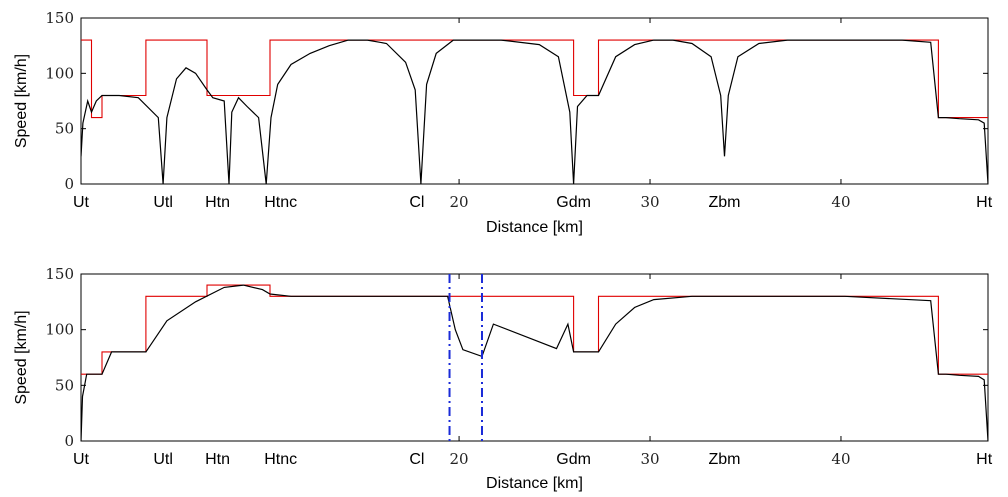 Image resolution: width=1008 pixels, height=497 pixels. What do you see at coordinates (534, 79) in the screenshot?
I see `speed-limit-line` at bounding box center [534, 79].